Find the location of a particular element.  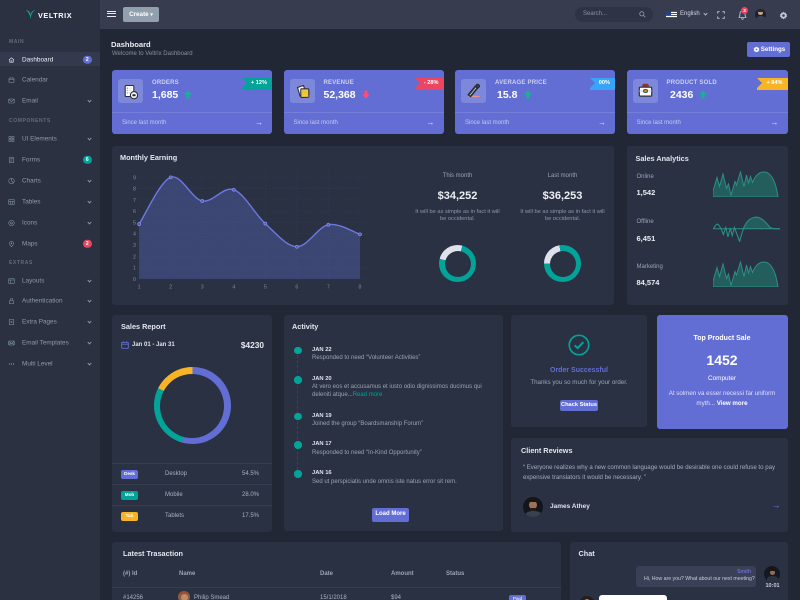

svg-text: 0 is located at coordinates (134, 280).